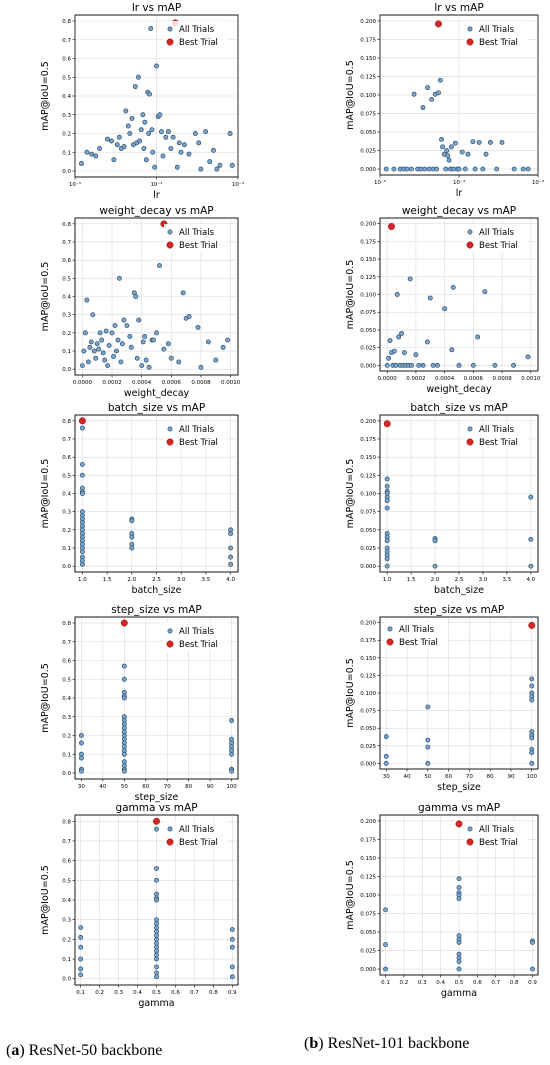  Describe the element at coordinates (387, 580) in the screenshot. I see `x-tick-label: 1.0` at that location.